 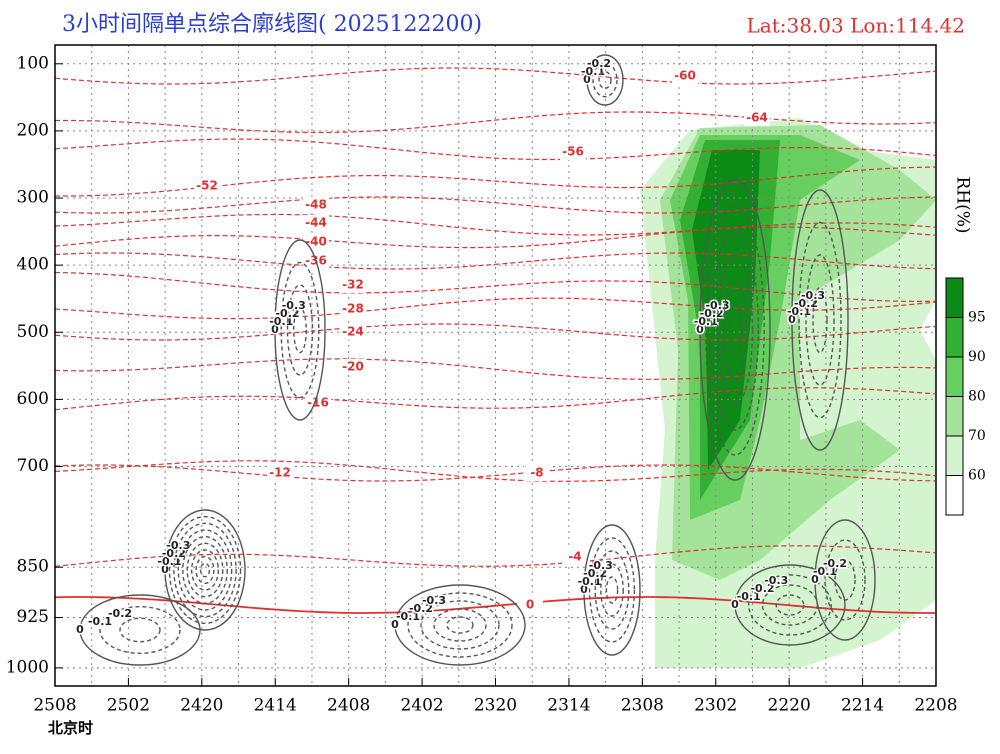 I want to click on isotherm-label: -52, so click(x=207, y=186).